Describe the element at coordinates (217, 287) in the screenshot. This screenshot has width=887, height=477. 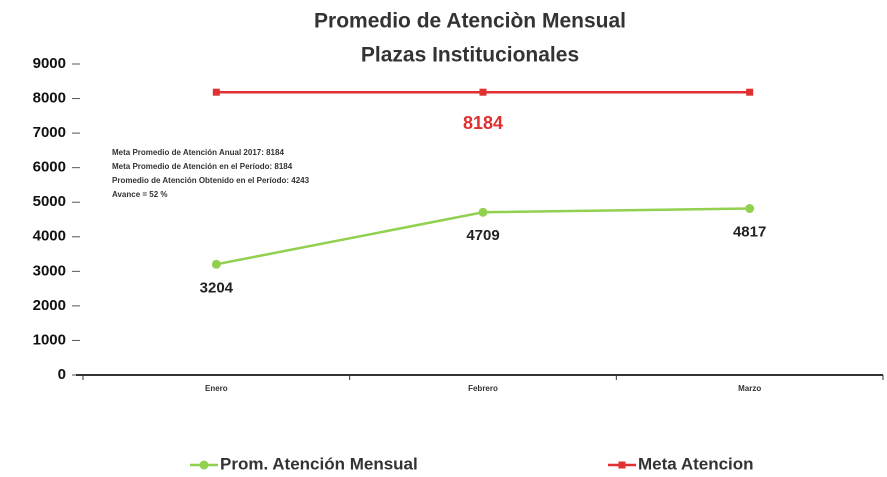
I see `data-label: 3204` at that location.